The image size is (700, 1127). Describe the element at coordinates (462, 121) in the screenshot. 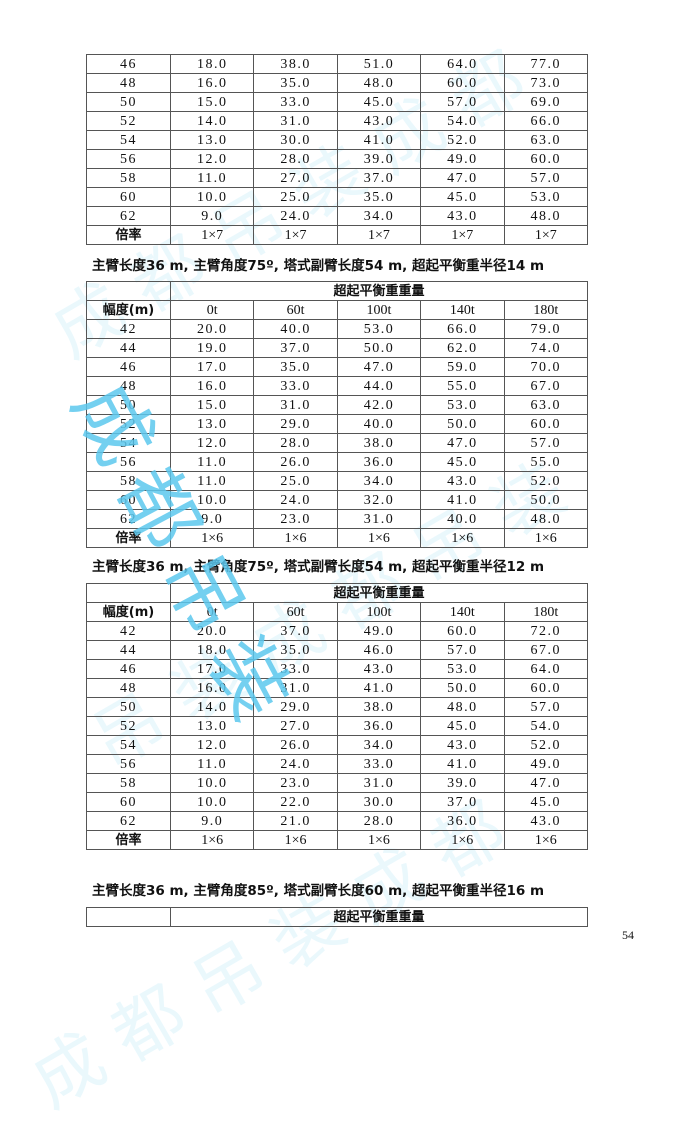

I see `load-cell: 54.0` at that location.